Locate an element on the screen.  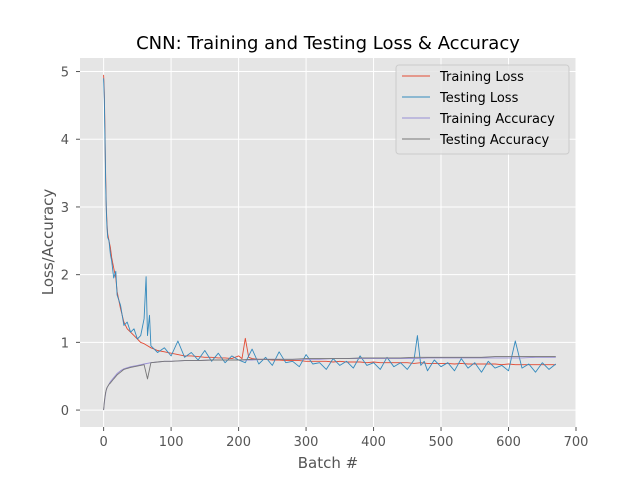
x-tick-label: 600 is located at coordinates (508, 442).